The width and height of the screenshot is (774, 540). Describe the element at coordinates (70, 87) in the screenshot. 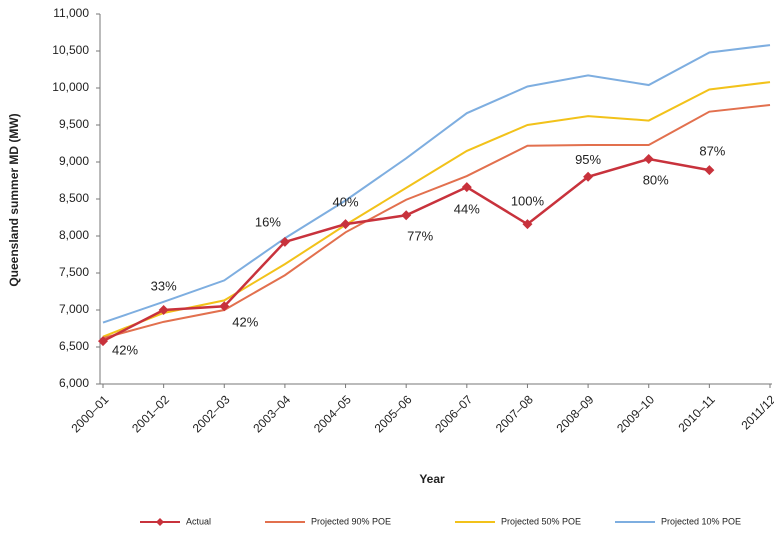

I see `y-tick-label: 10,000` at that location.